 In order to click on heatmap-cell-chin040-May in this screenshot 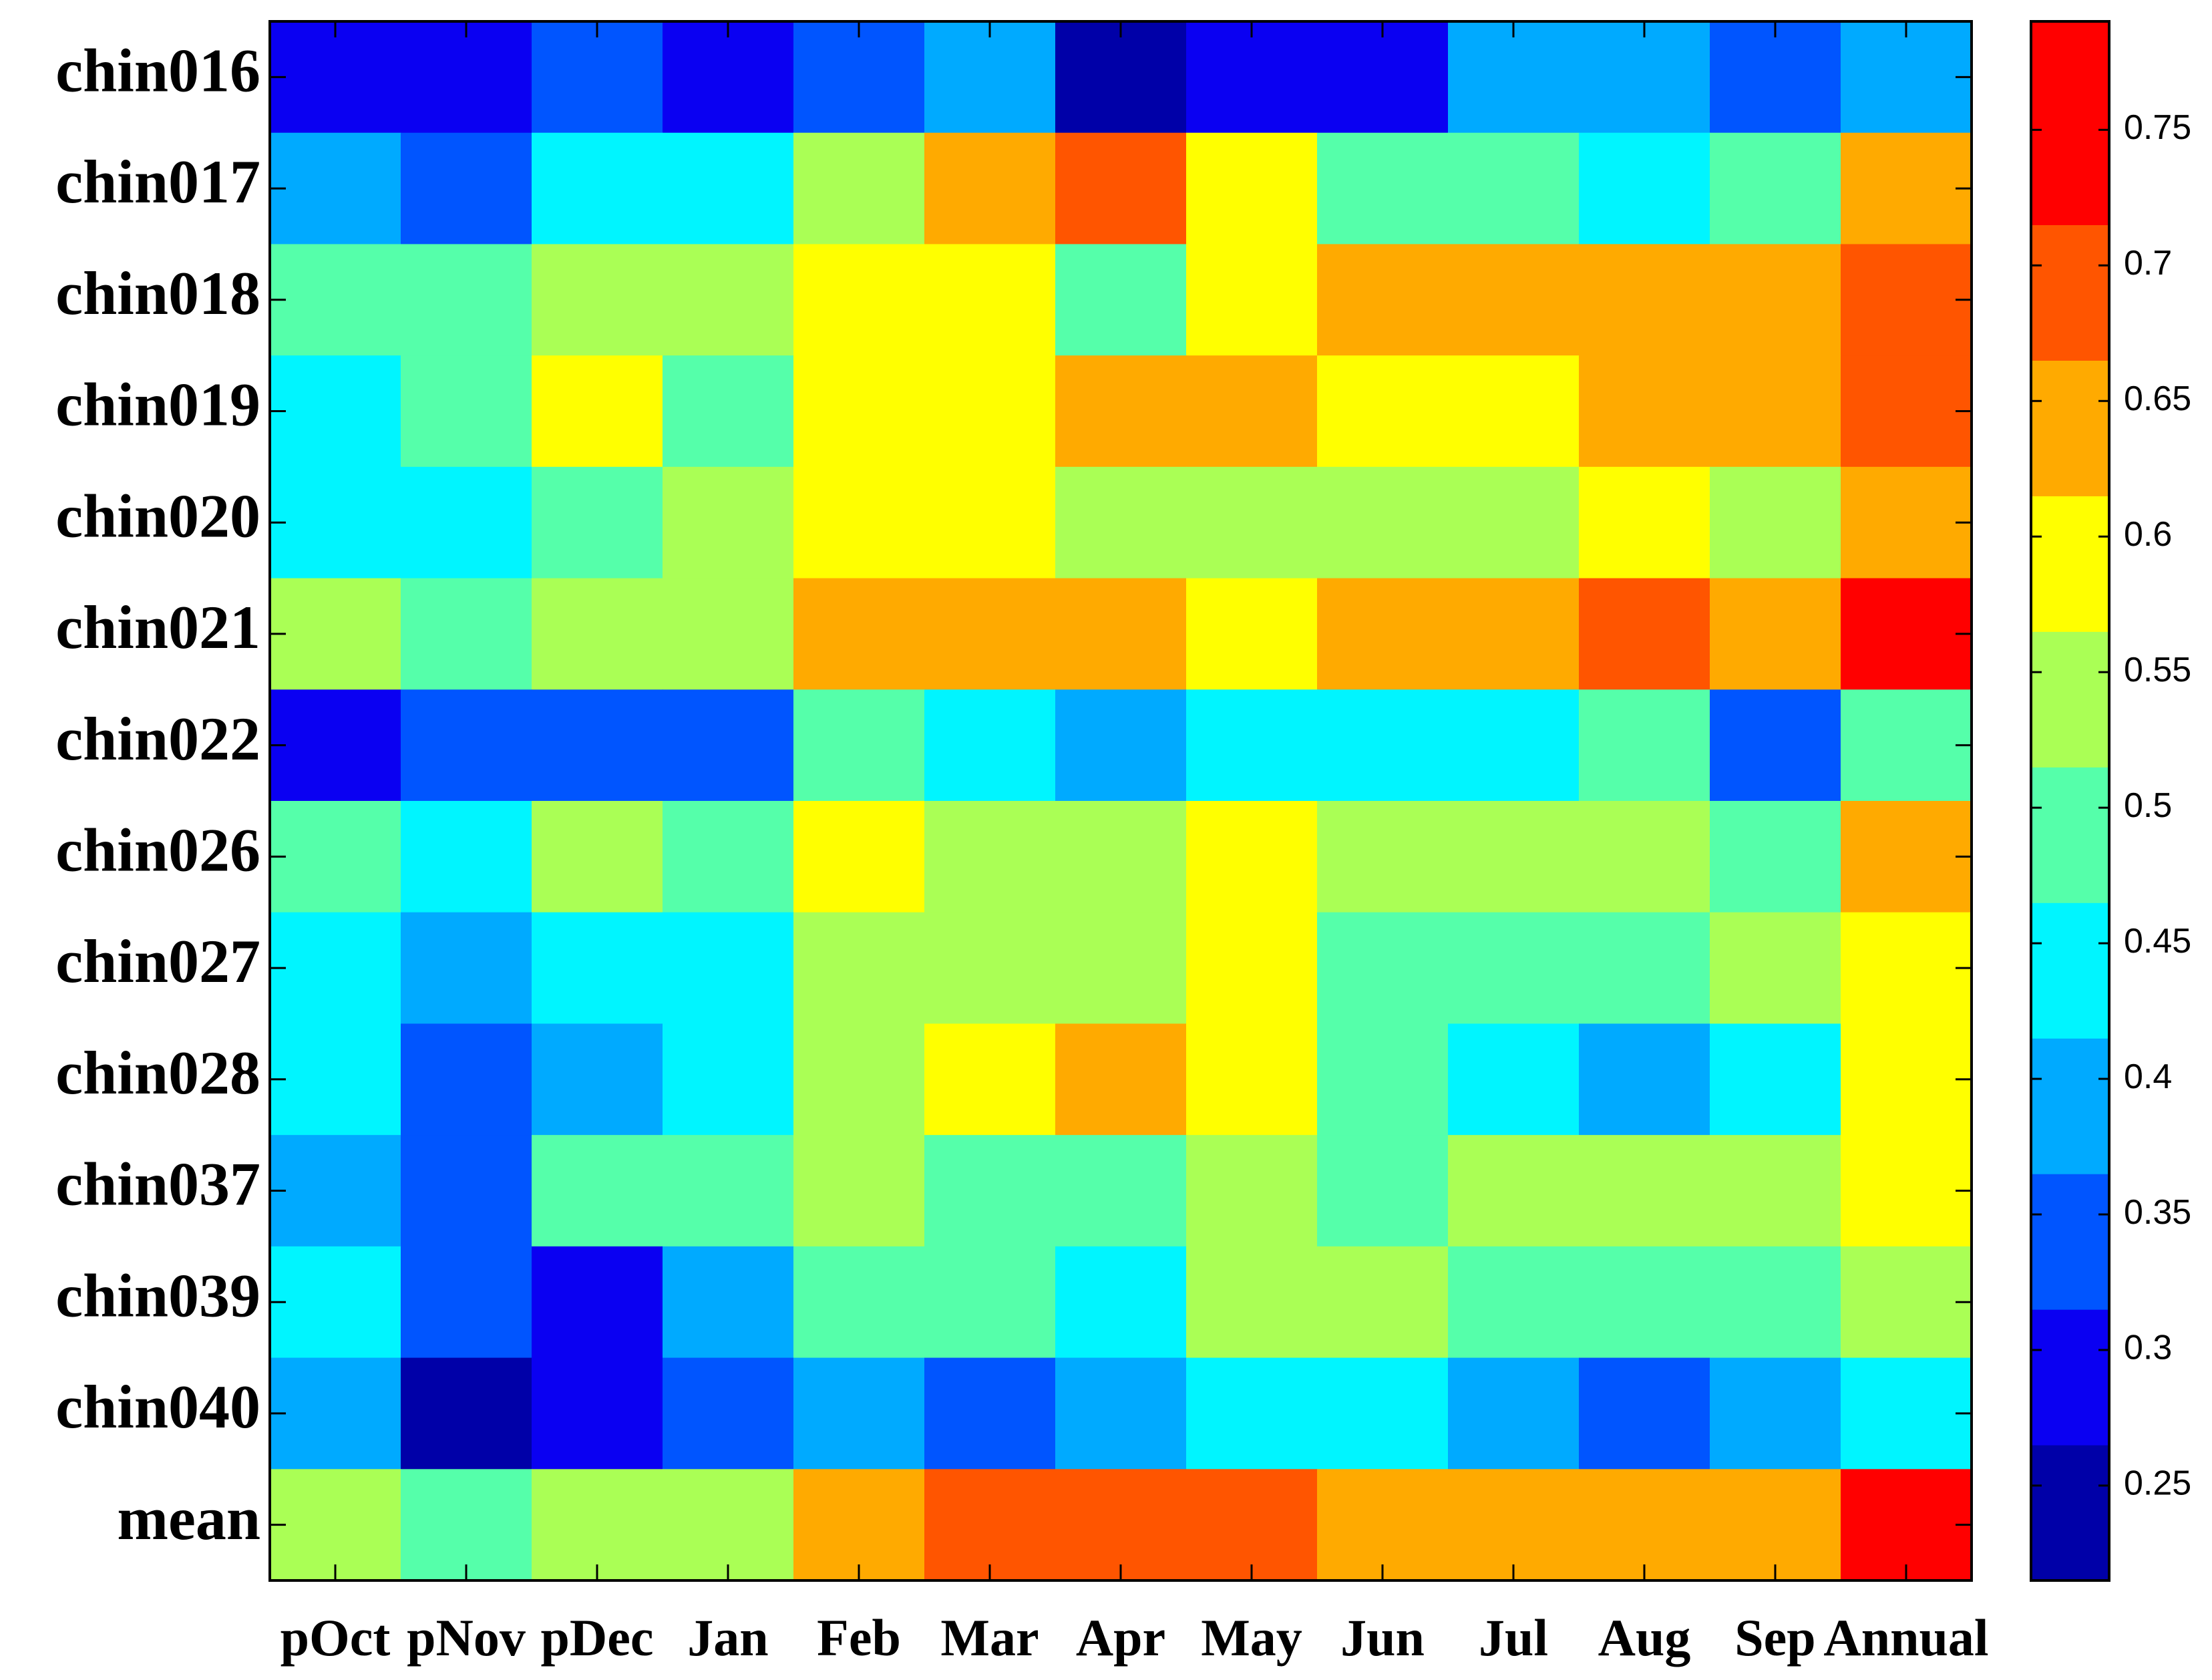, I will do `click(1252, 1413)`.